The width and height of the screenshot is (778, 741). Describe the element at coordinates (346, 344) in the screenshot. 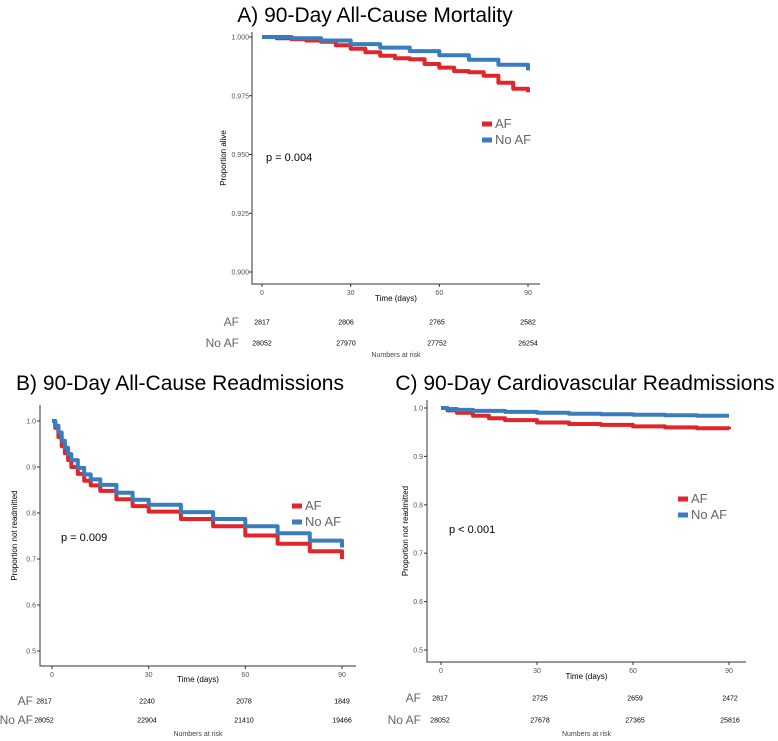

I see `risk-value: 27970` at that location.